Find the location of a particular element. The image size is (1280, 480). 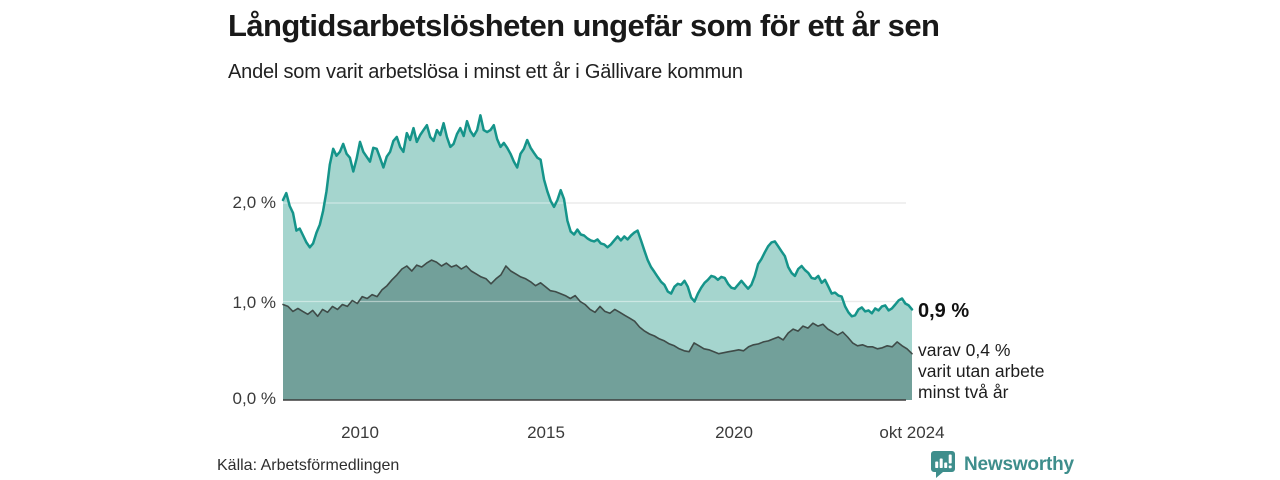

newsworthy-logo-icon is located at coordinates (943, 464).